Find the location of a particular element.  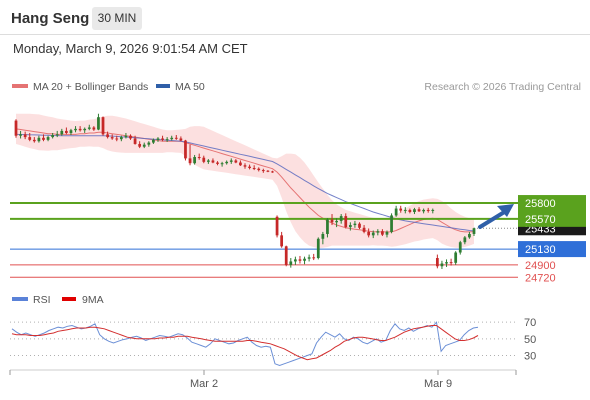

support-label: 24900 is located at coordinates (540, 266).